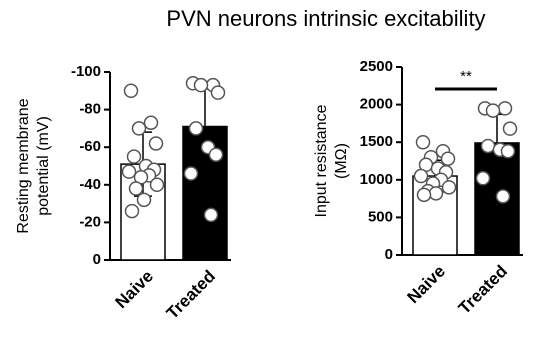  I want to click on y-tick-label: 2000, so click(376, 104).